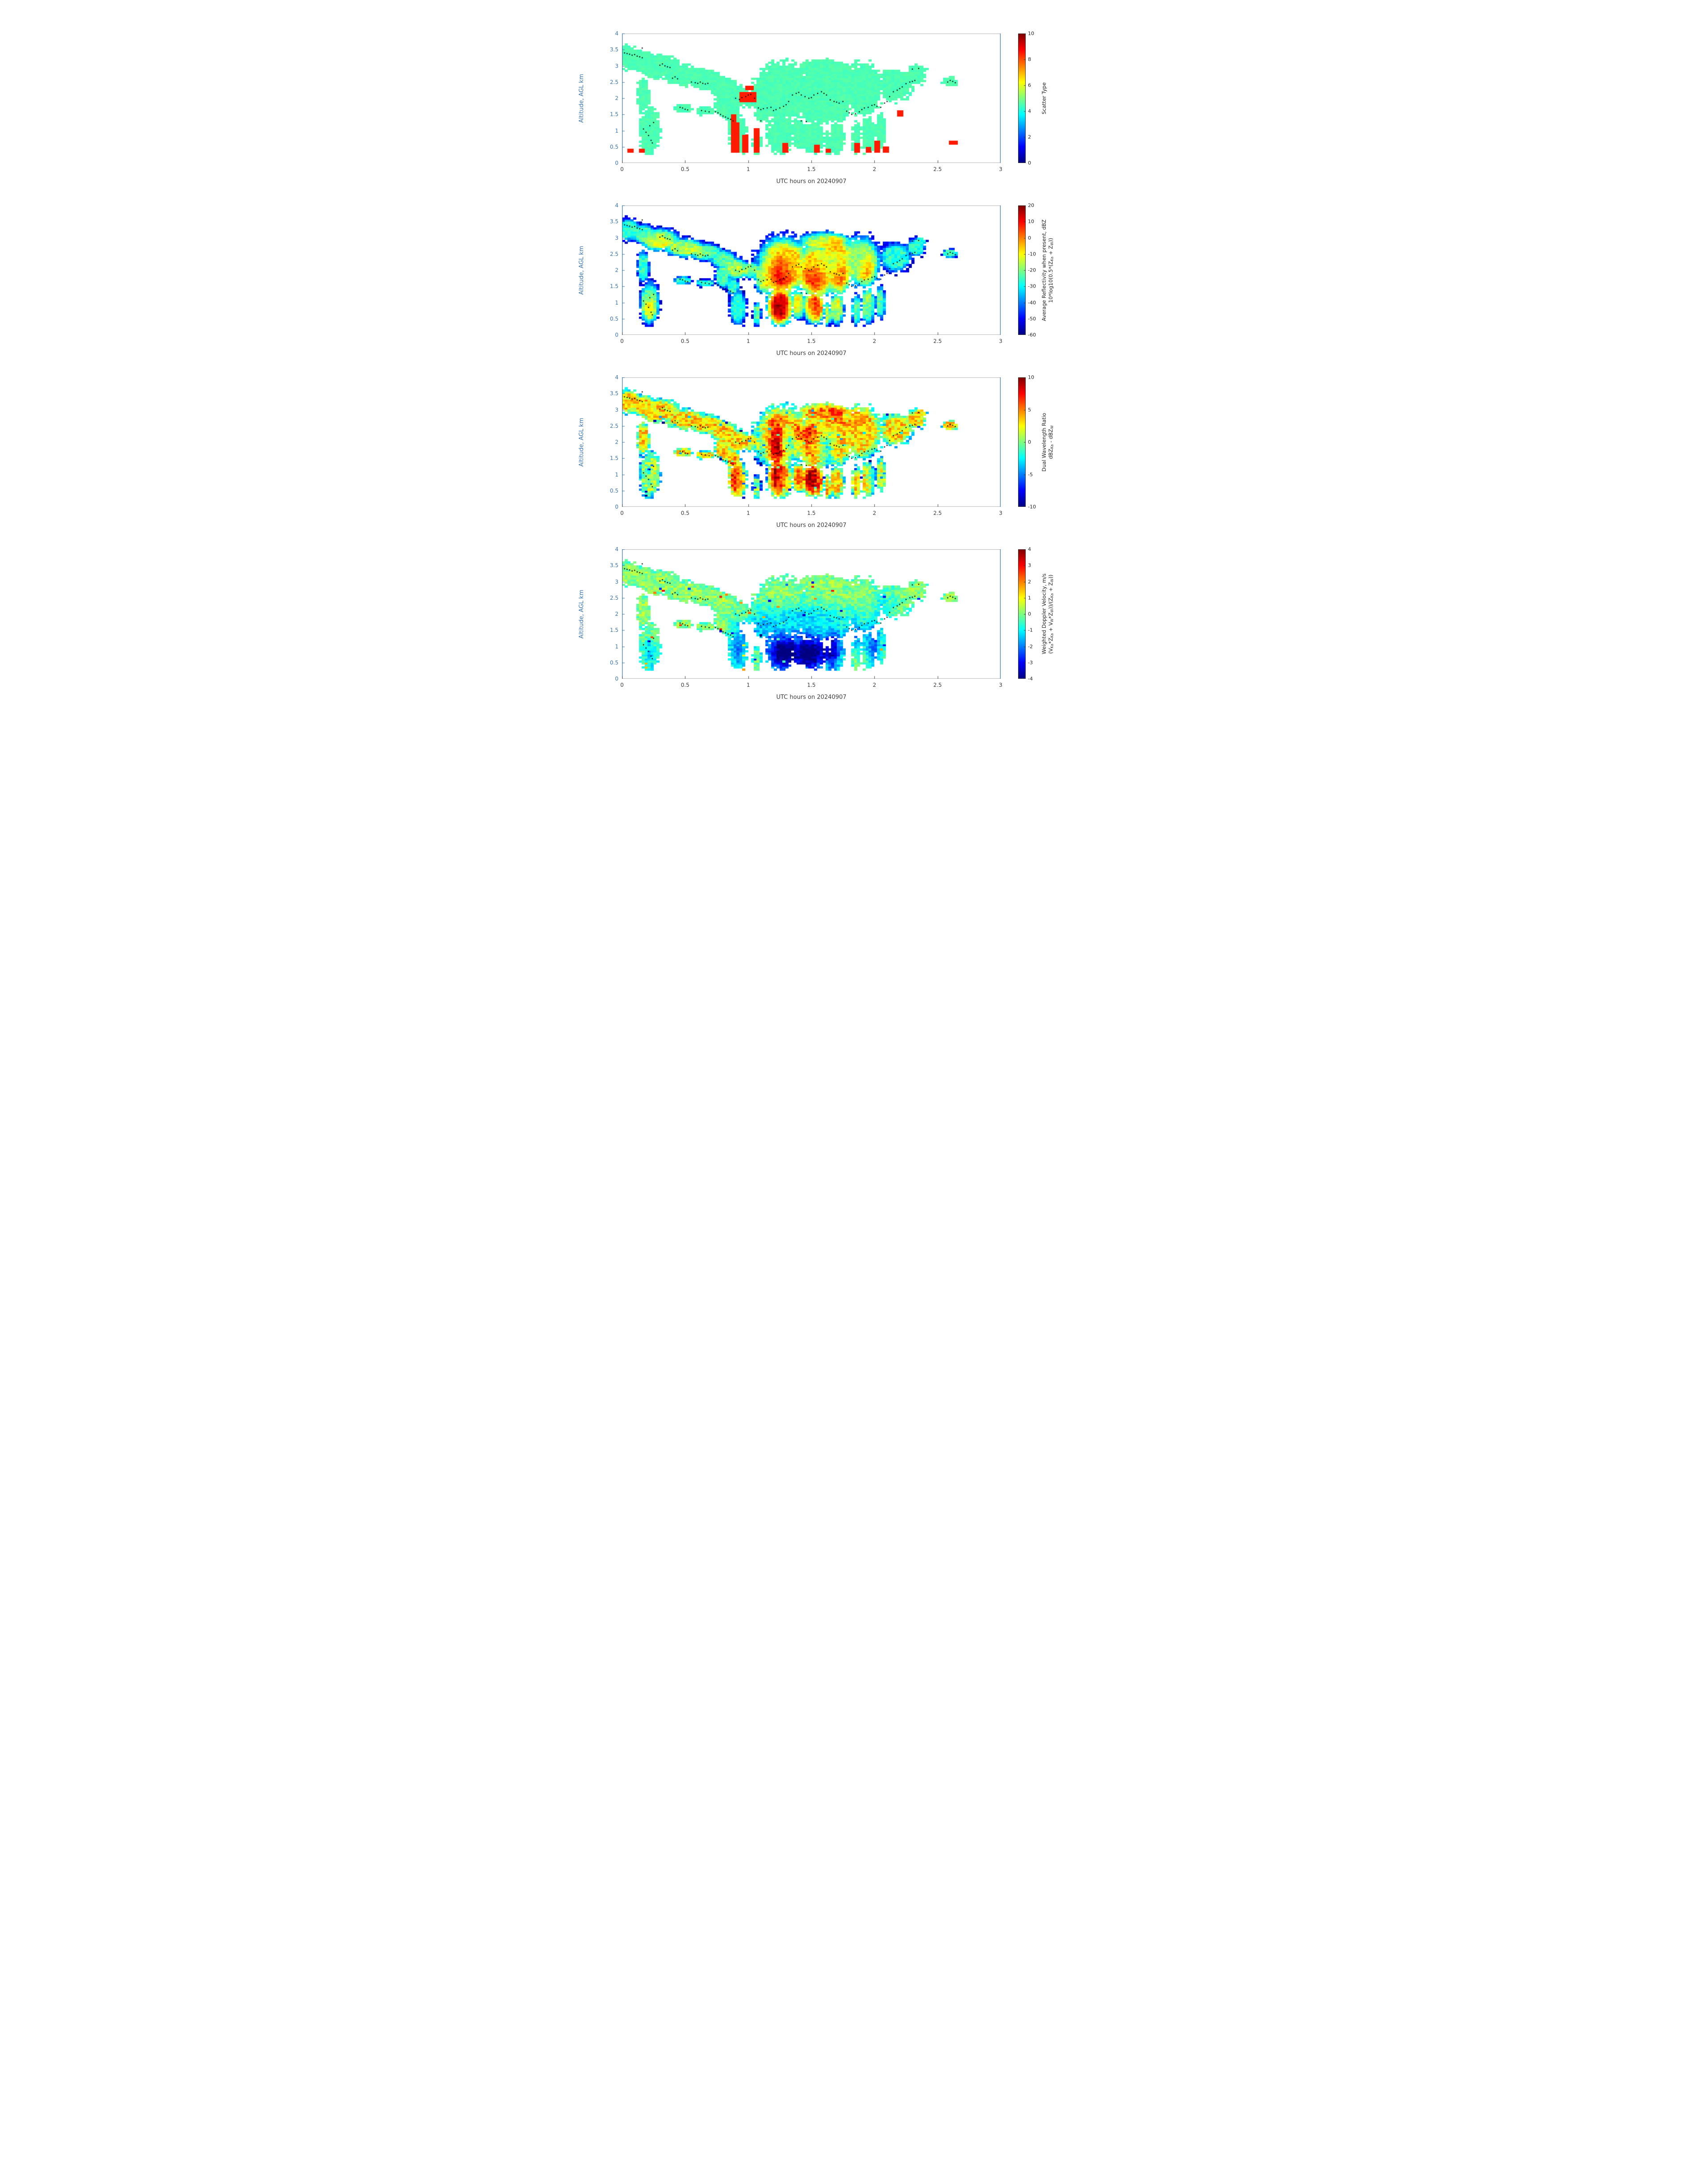 This screenshot has height=2177, width=1708. Describe the element at coordinates (1044, 614) in the screenshot. I see `colorbar-label-line: Weighted Doppler Velocity, m/s` at that location.